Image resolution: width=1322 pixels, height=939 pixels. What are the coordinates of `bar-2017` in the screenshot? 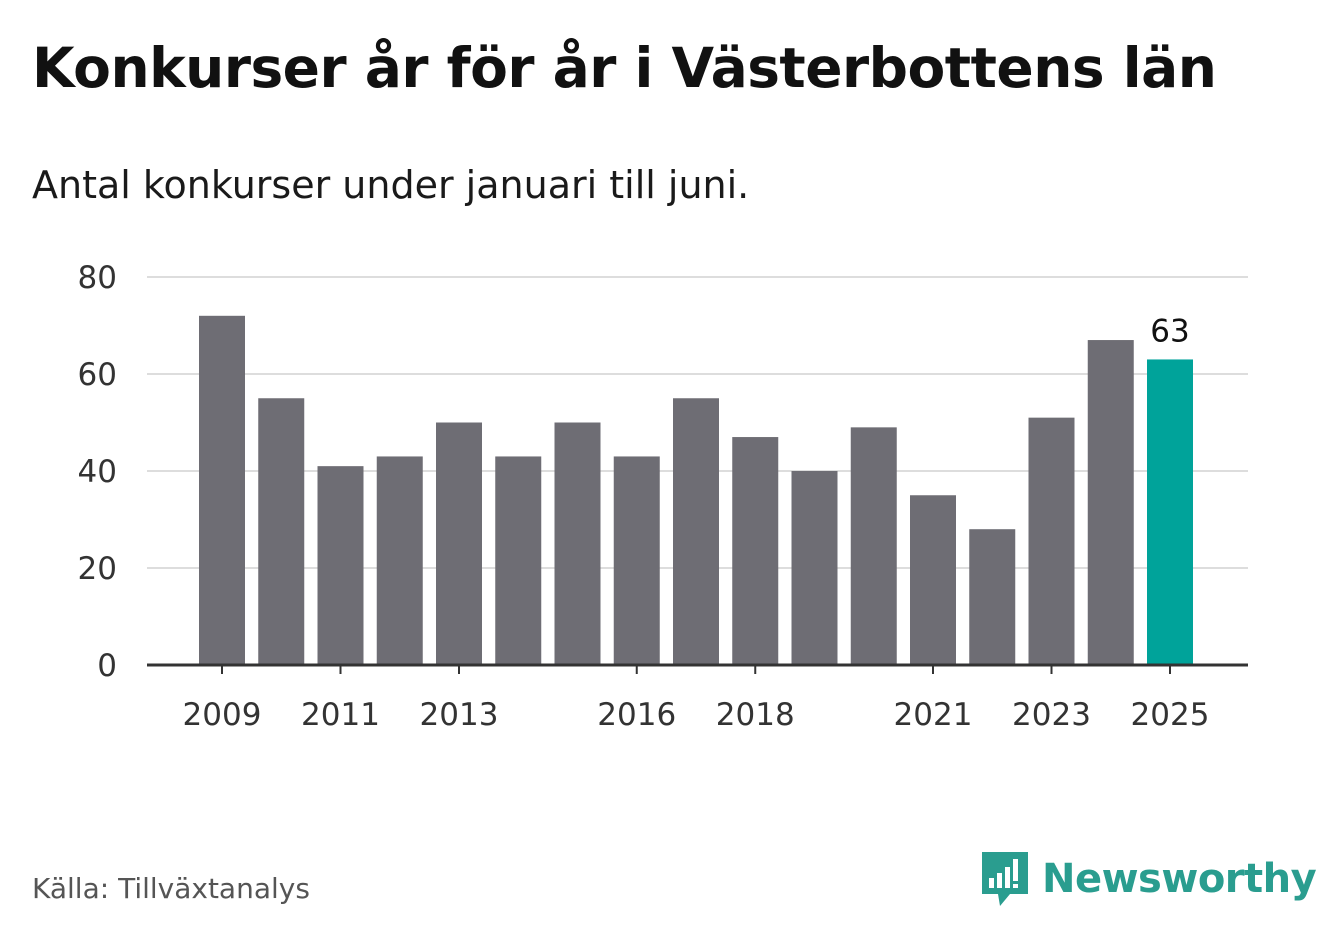 It's located at (696, 531).